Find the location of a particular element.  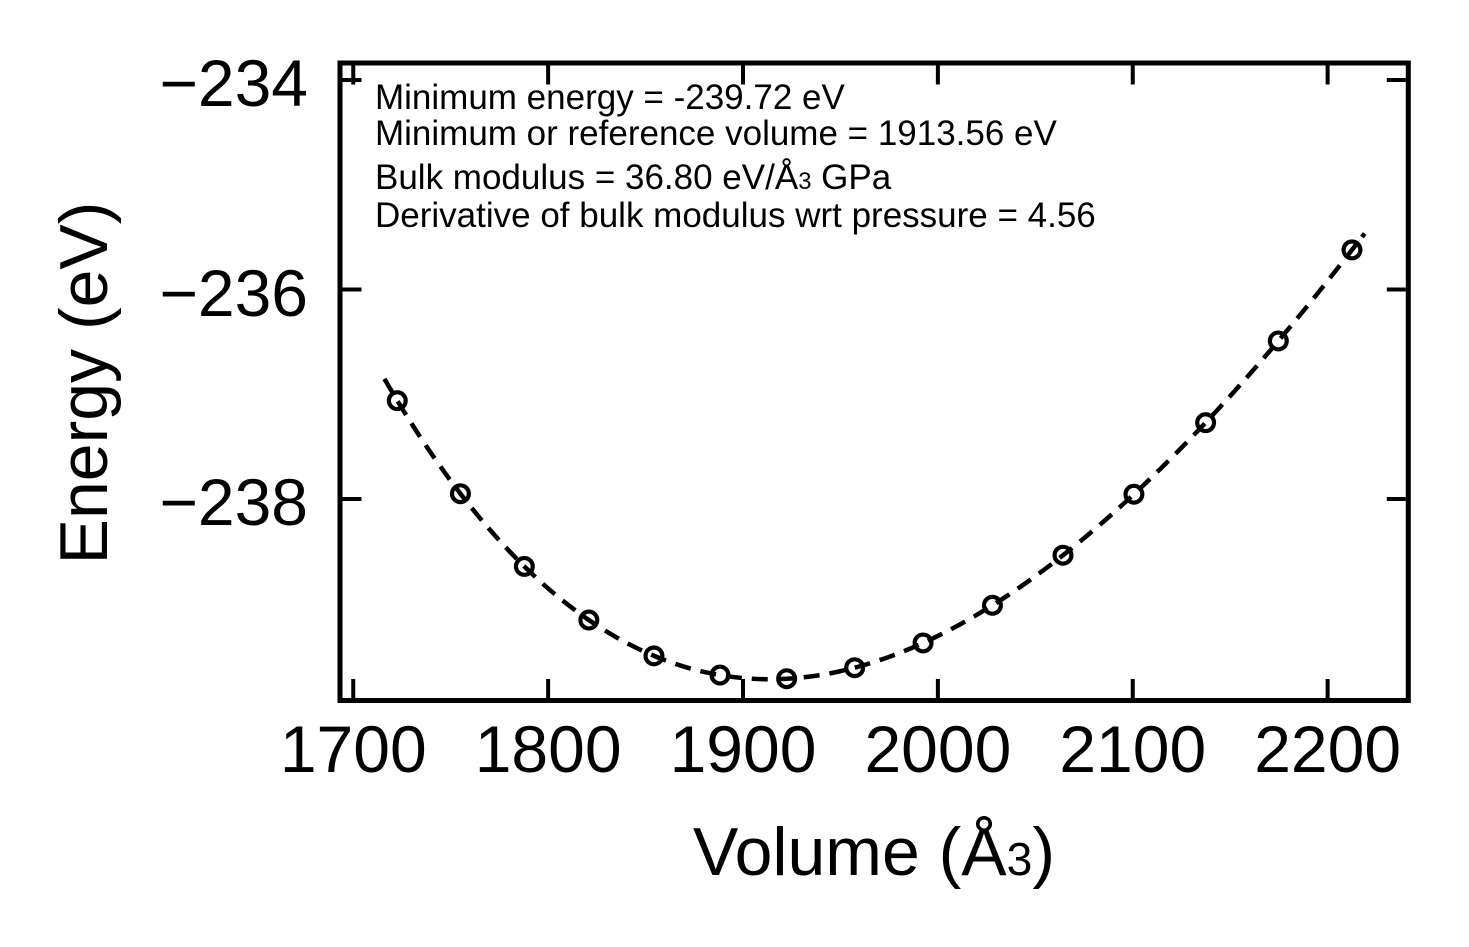

y-tick-label: −236 is located at coordinates (233, 292).